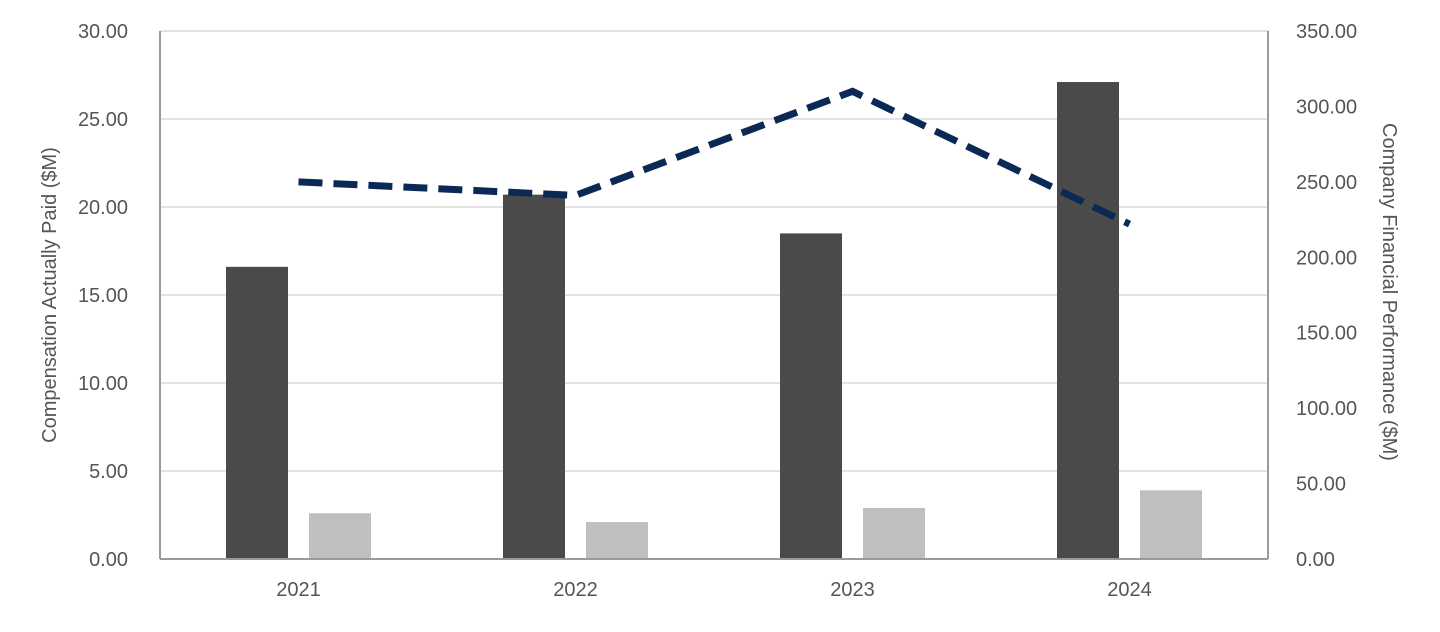  What do you see at coordinates (108, 472) in the screenshot?
I see `left-tick-label: 5.00` at bounding box center [108, 472].